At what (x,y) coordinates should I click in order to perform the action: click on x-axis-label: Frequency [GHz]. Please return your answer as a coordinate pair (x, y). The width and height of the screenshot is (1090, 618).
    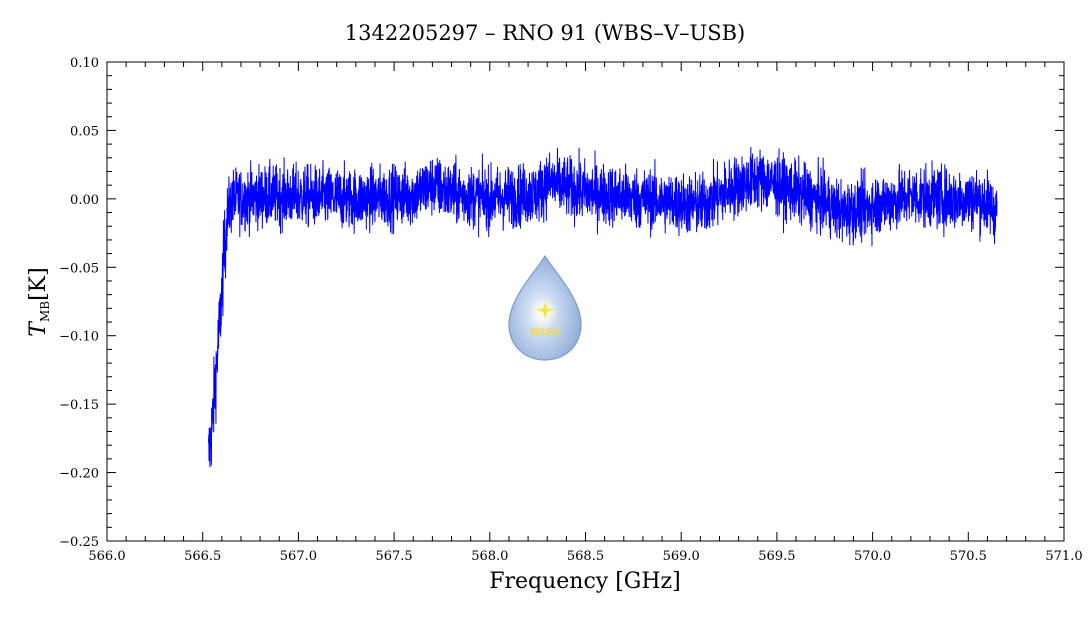
    Looking at the image, I should click on (585, 581).